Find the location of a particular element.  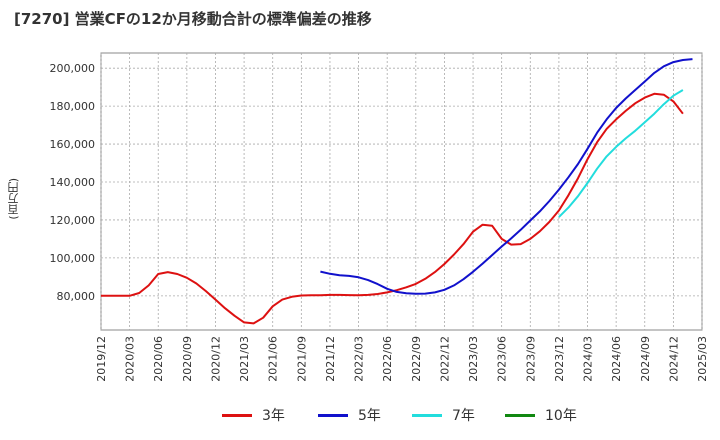

legend-label-10y: 10年 is located at coordinates (561, 416).